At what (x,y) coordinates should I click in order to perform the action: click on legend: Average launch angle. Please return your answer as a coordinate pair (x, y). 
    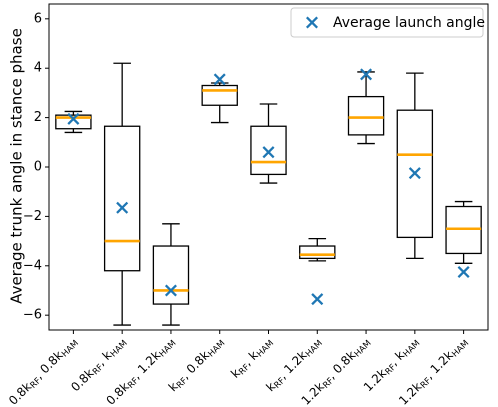
    Looking at the image, I should click on (387, 22).